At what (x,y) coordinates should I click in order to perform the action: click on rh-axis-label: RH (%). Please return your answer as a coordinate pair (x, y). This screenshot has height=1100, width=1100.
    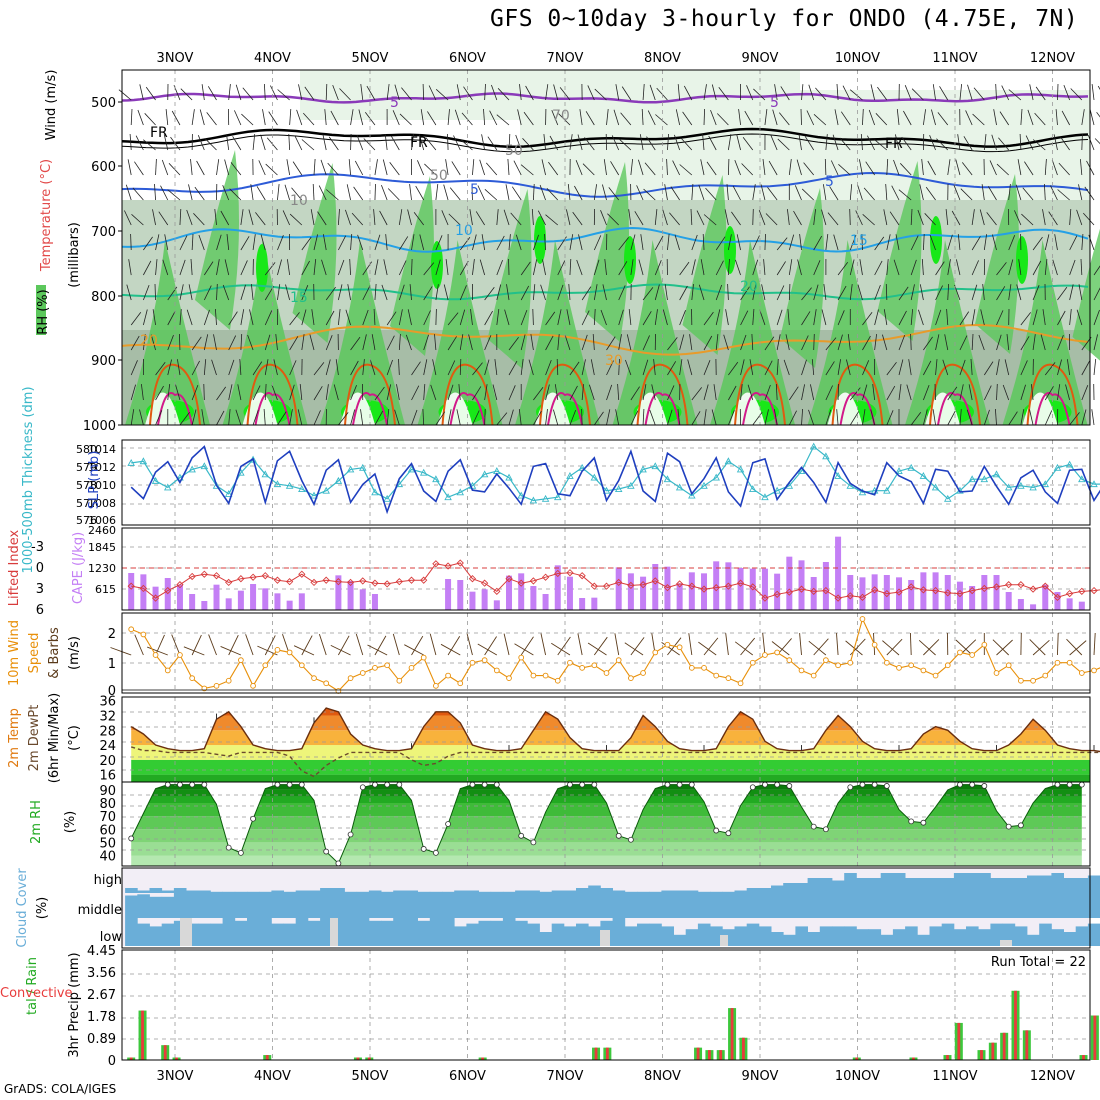
    Looking at the image, I should click on (43, 311).